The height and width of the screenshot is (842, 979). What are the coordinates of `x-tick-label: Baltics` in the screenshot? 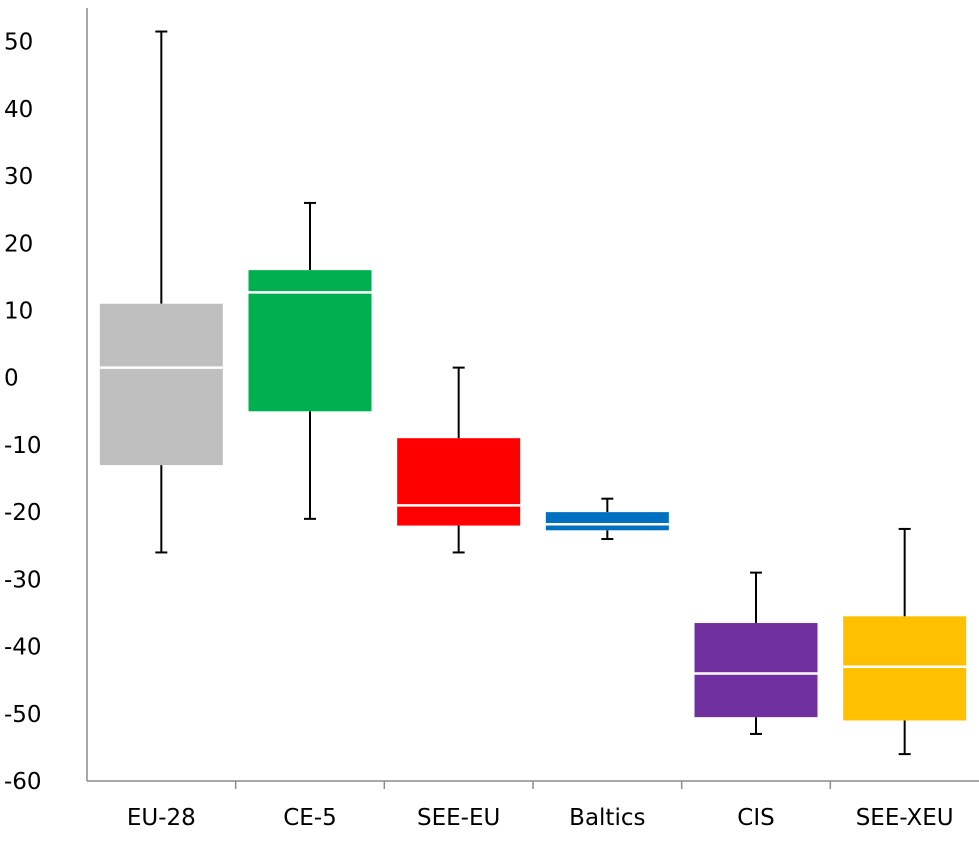 It's located at (607, 818).